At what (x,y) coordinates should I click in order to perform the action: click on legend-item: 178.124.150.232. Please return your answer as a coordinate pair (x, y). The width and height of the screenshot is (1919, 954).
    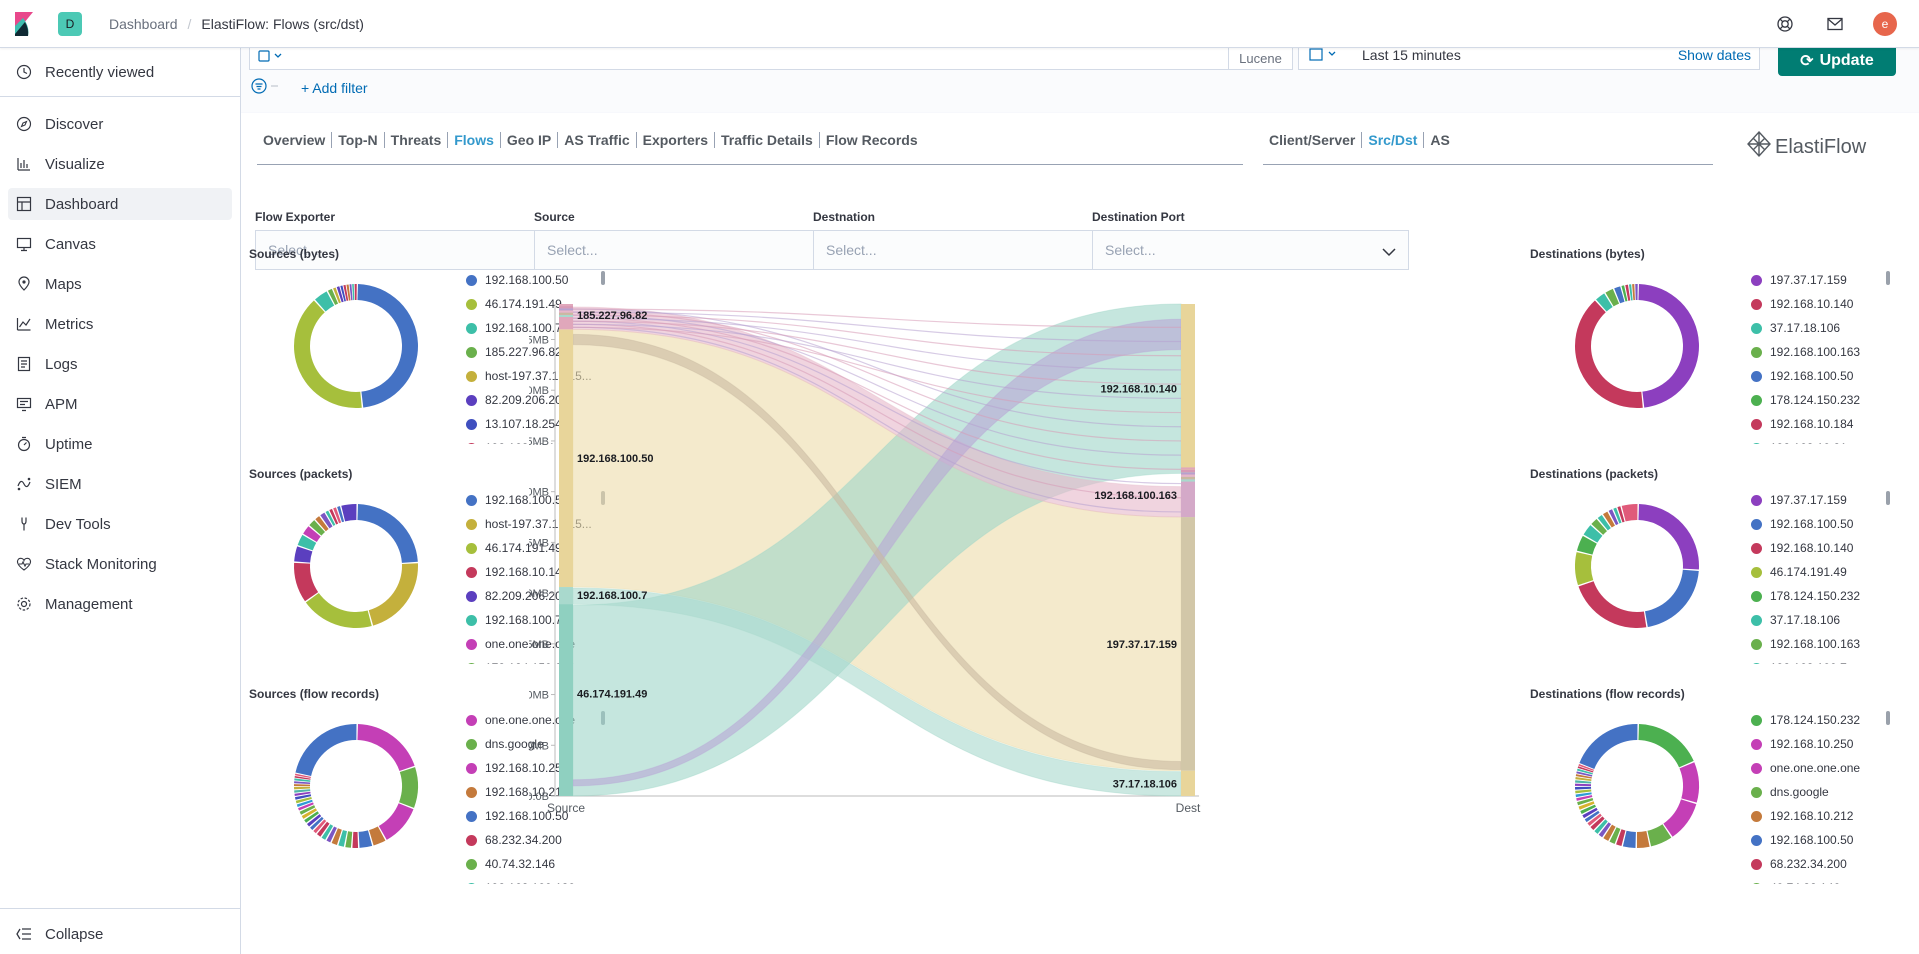
    Looking at the image, I should click on (1821, 720).